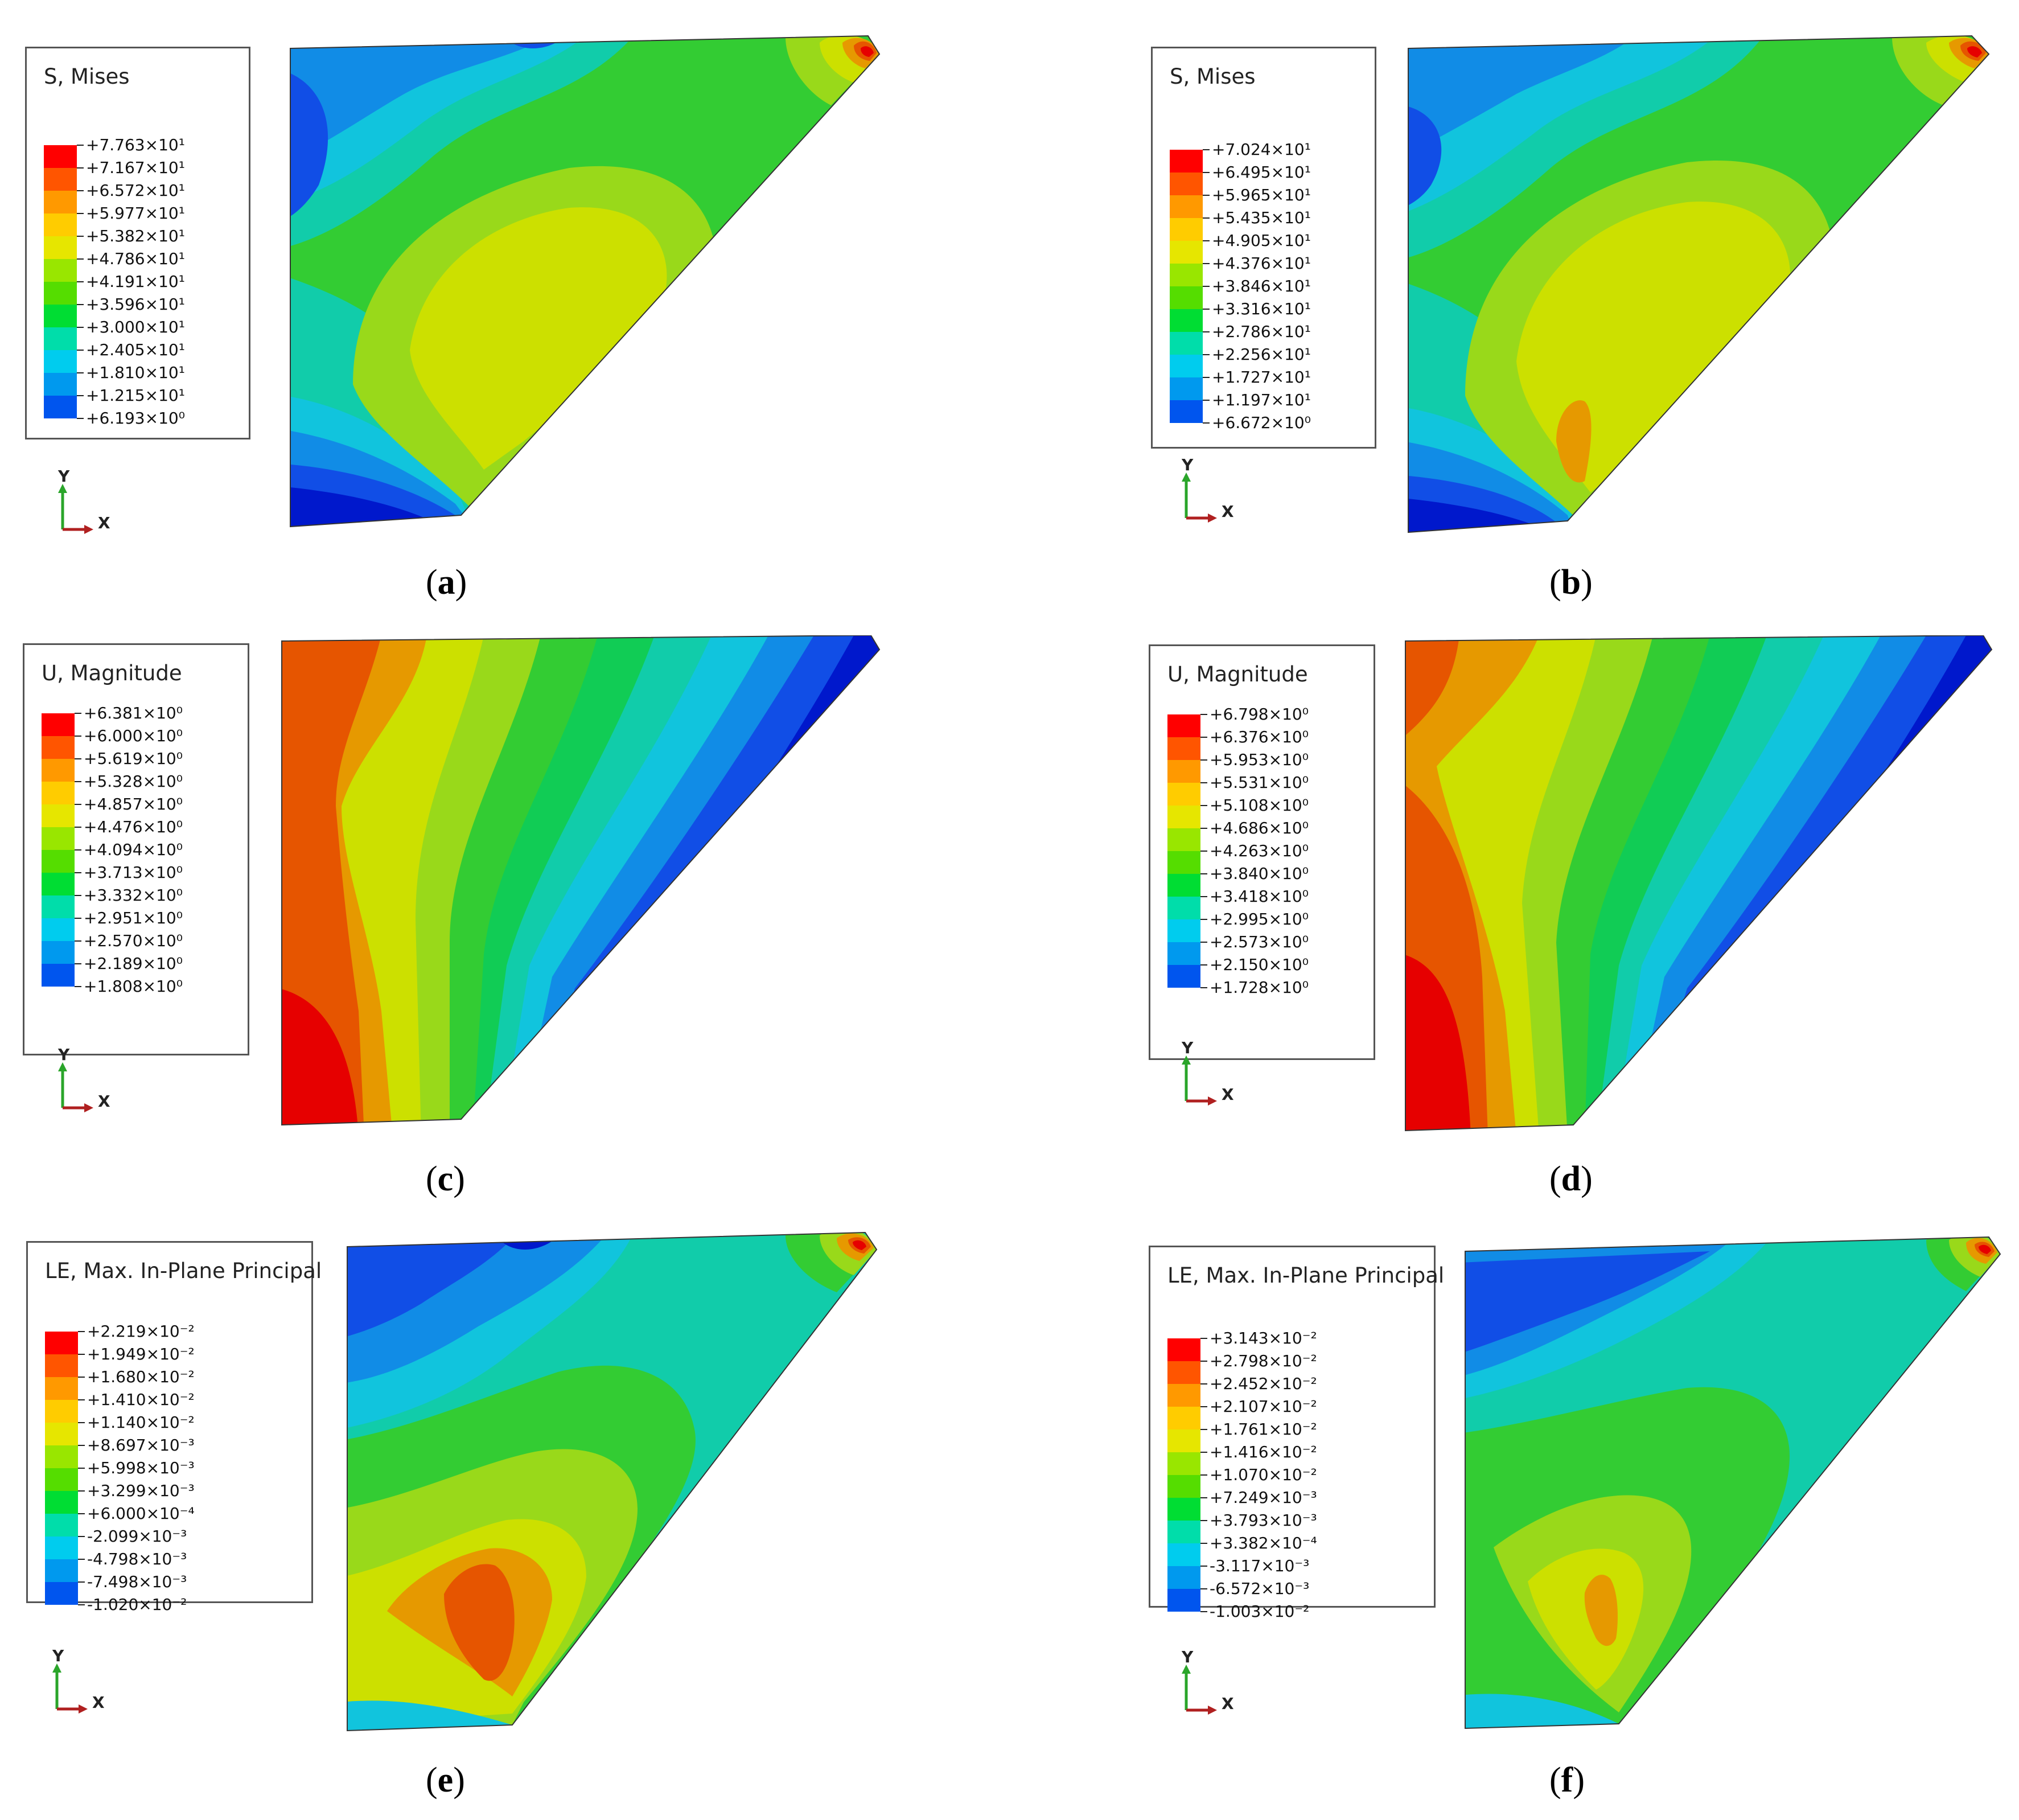 The width and height of the screenshot is (2019, 1820). I want to click on legend-value: +2.573×10⁰, so click(1259, 941).